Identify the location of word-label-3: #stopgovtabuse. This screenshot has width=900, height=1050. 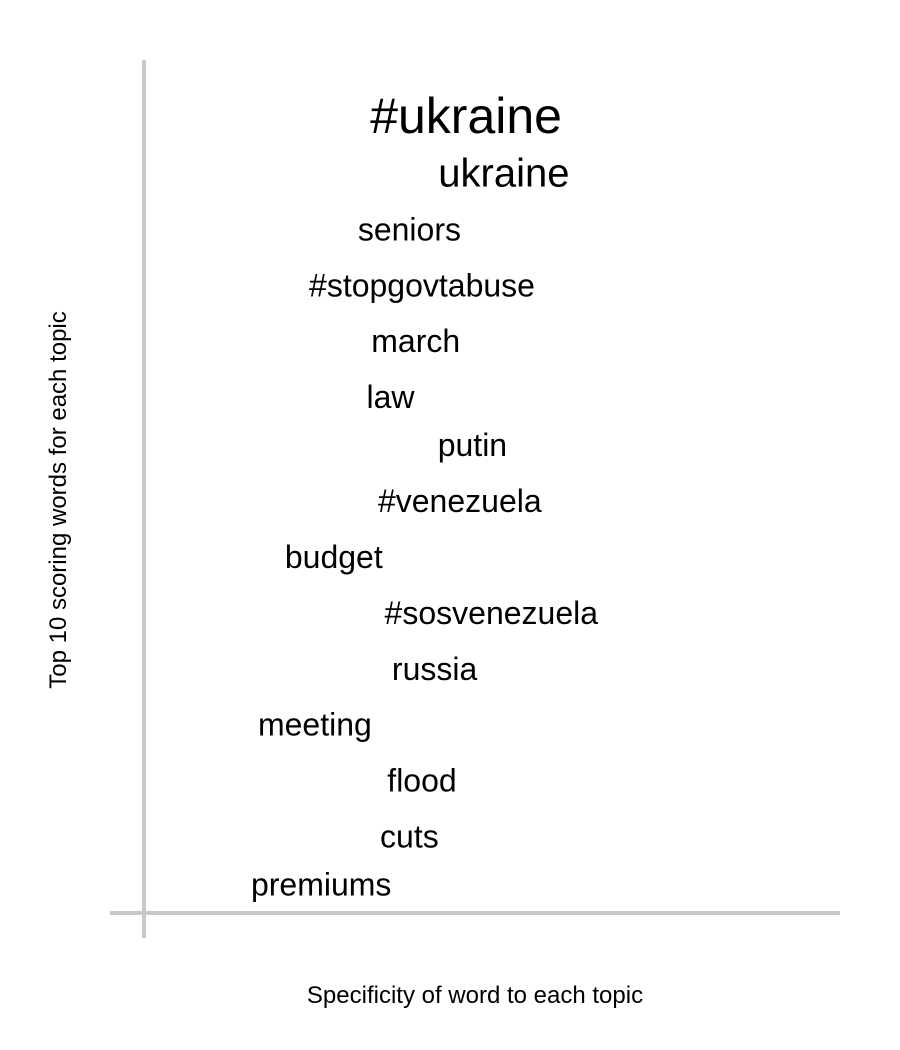
(422, 285).